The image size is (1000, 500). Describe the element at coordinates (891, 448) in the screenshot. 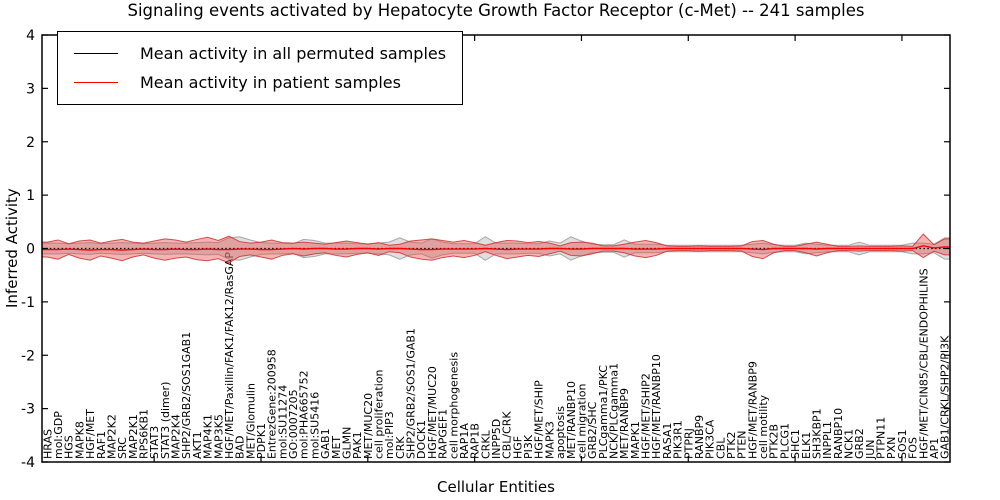

I see `x-category-label: PXN` at that location.